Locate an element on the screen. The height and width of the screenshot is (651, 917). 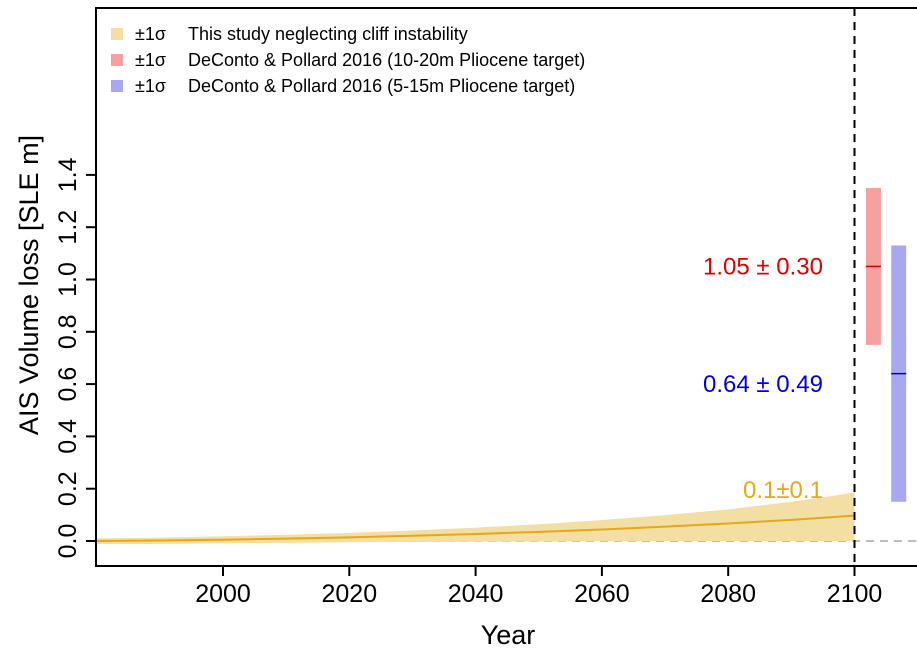
y-tick-label: 0.8 is located at coordinates (68, 331).